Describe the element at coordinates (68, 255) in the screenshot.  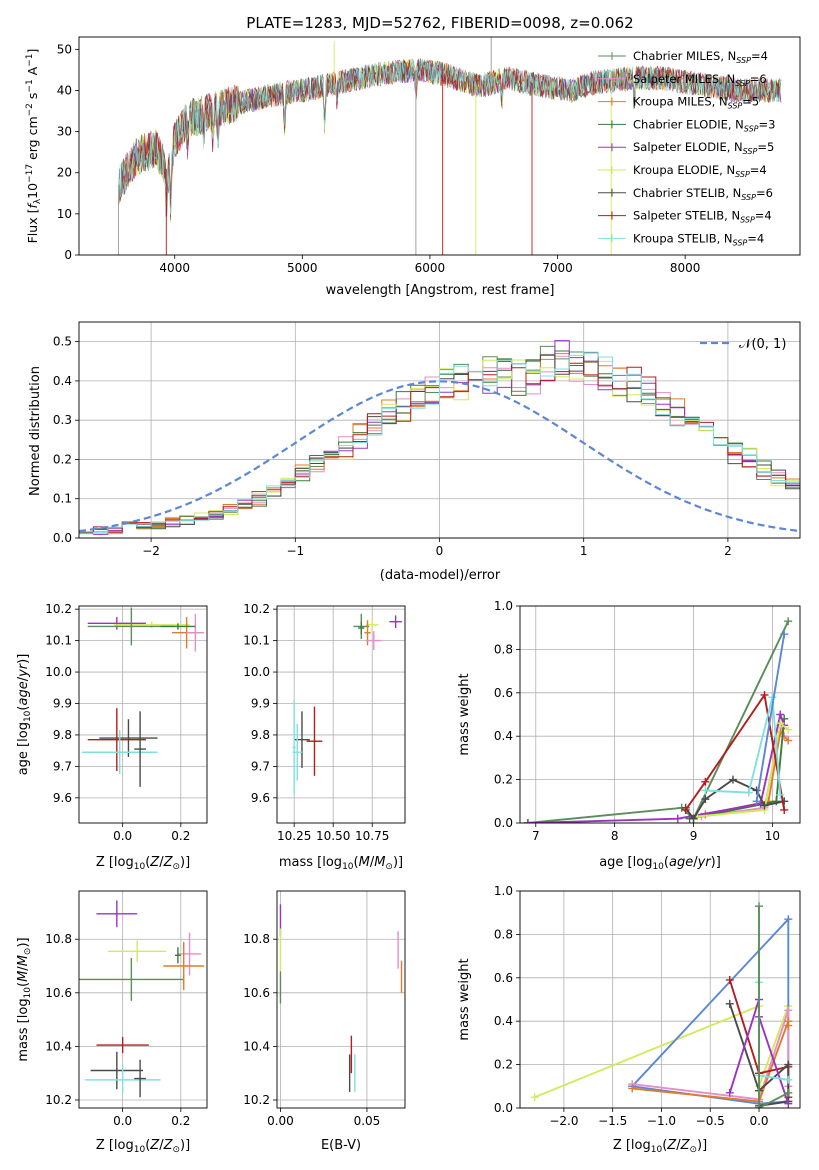
I see `y-tick-label: 0` at that location.